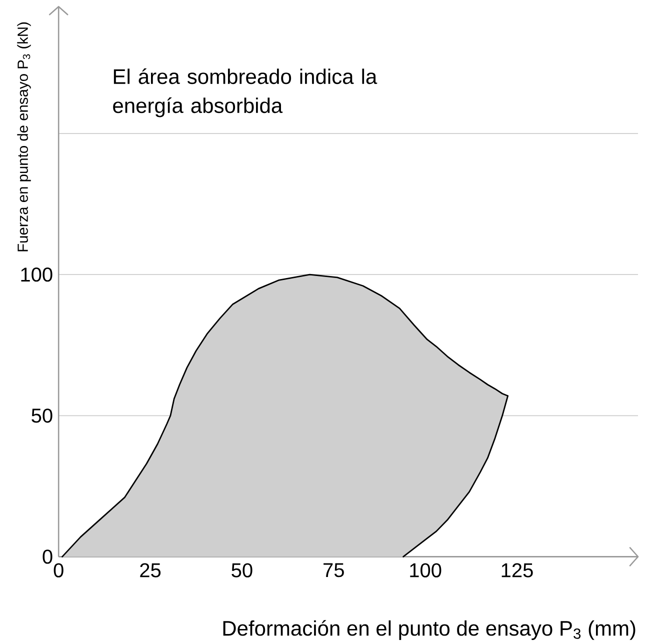 This screenshot has width=648, height=642. Describe the element at coordinates (150, 570) in the screenshot. I see `x-tick-label: 25` at that location.